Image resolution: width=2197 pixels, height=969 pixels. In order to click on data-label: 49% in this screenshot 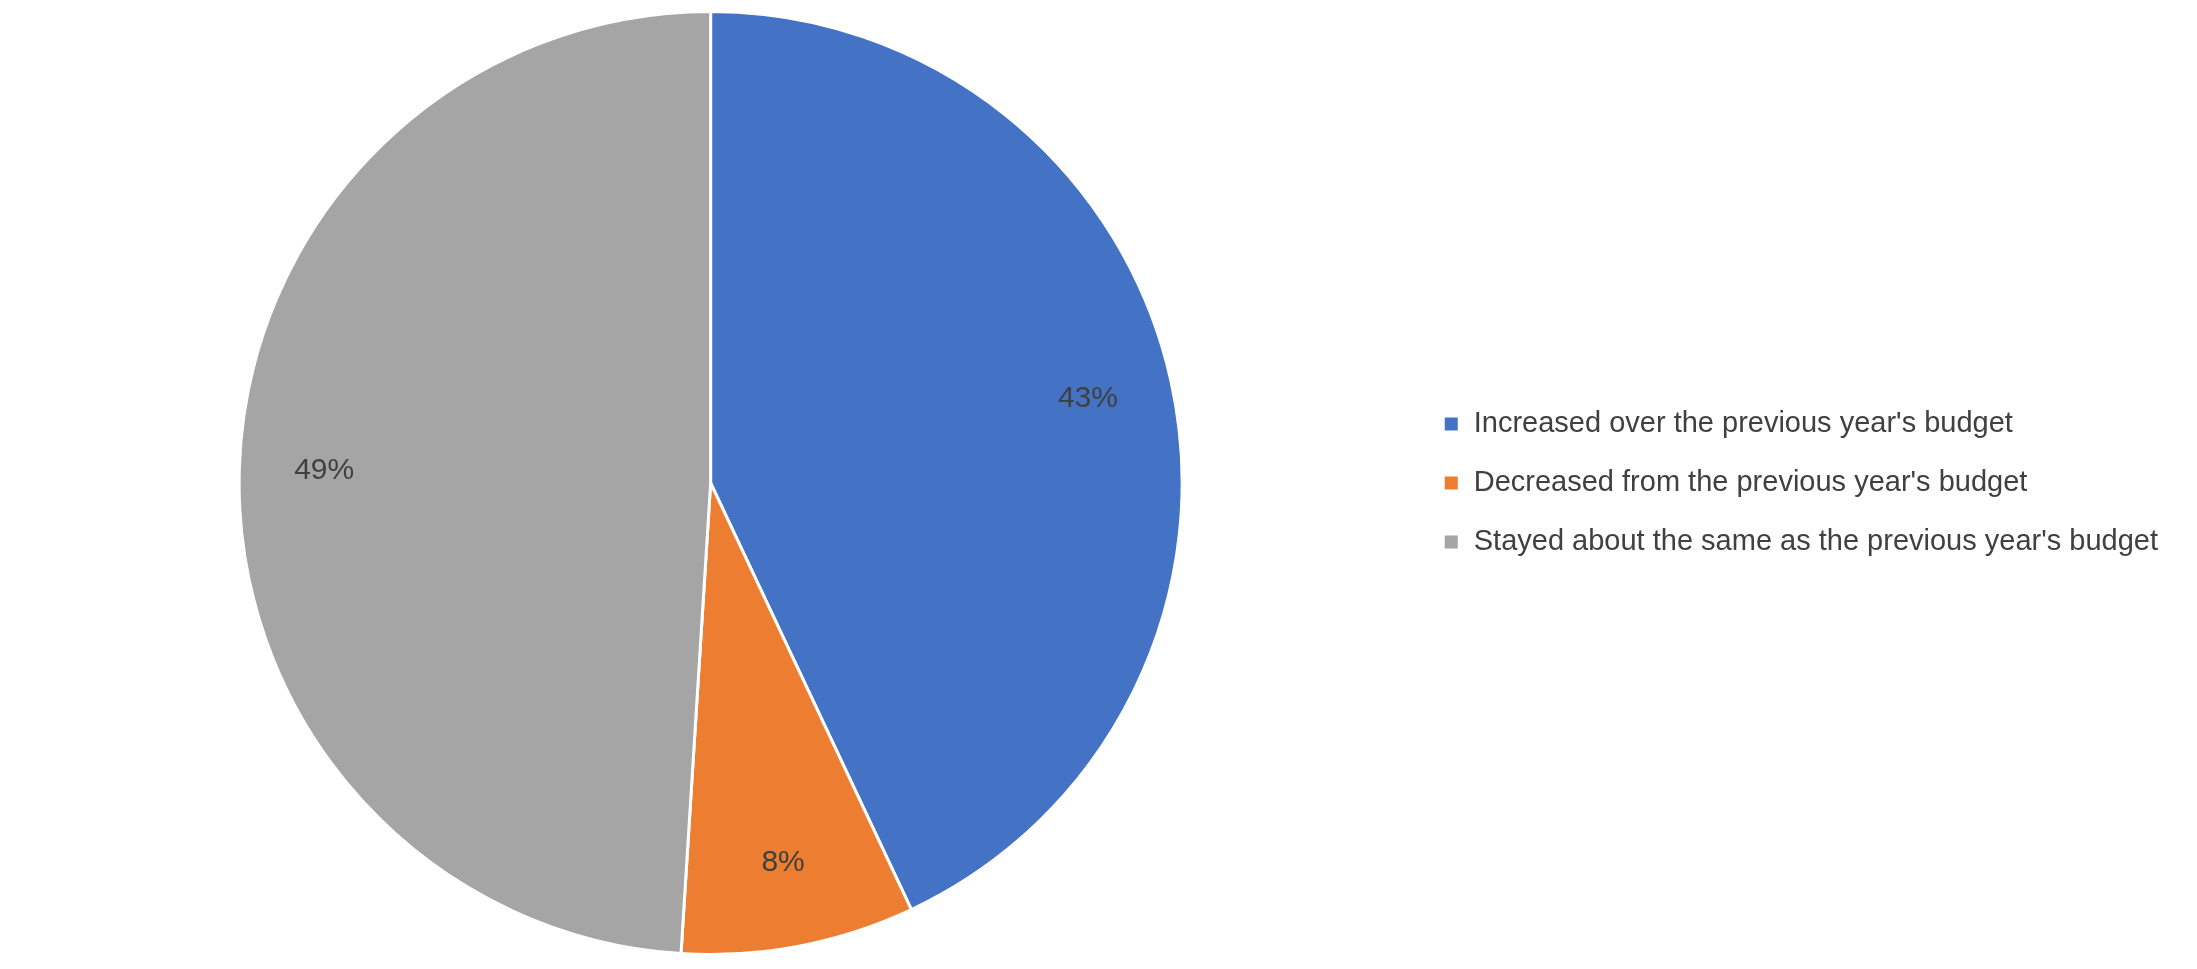, I will do `click(324, 469)`.